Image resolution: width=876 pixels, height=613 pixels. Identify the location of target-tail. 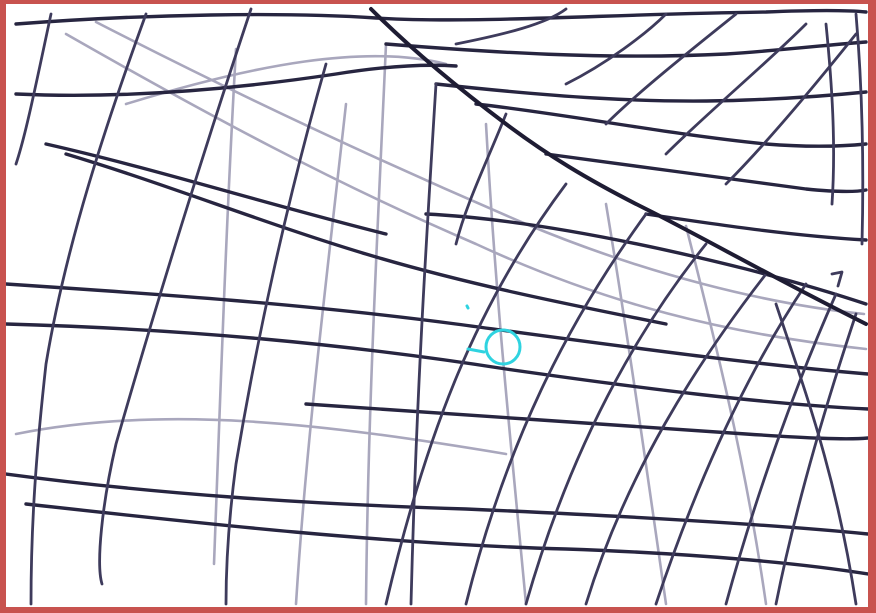
(476, 350).